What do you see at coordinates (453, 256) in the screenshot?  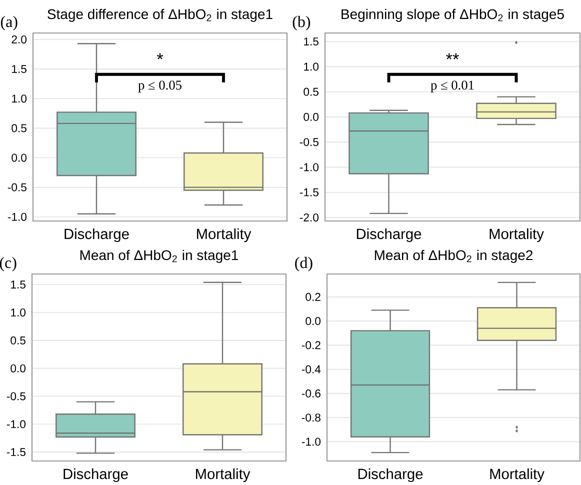 I see `chart-title: Mean of ΔHbO$_{2}$ in stage2` at bounding box center [453, 256].